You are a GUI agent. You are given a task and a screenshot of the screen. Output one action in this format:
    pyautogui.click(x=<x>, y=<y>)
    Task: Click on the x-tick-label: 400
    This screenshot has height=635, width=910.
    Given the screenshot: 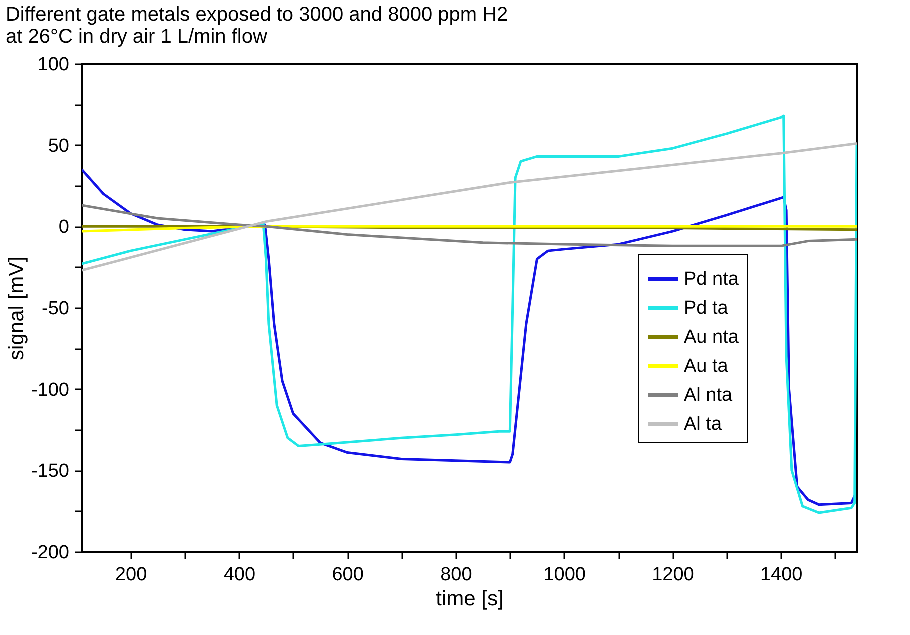 What is the action you would take?
    pyautogui.click(x=240, y=575)
    